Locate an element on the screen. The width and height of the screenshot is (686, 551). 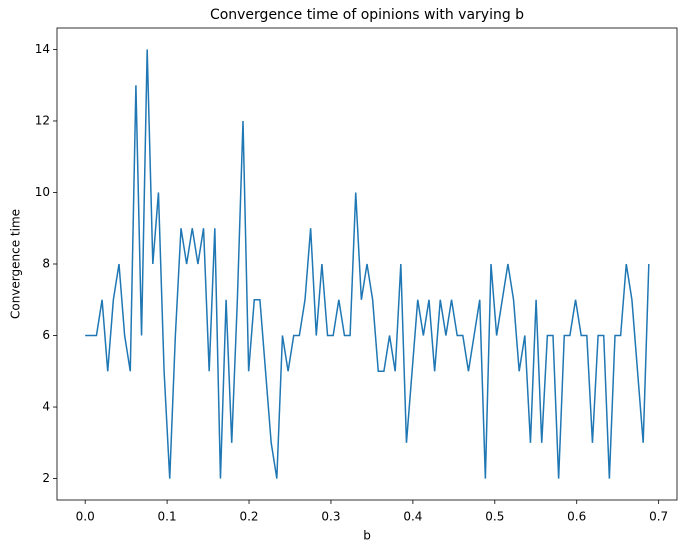
y-tick-label: 14 is located at coordinates (42, 49).